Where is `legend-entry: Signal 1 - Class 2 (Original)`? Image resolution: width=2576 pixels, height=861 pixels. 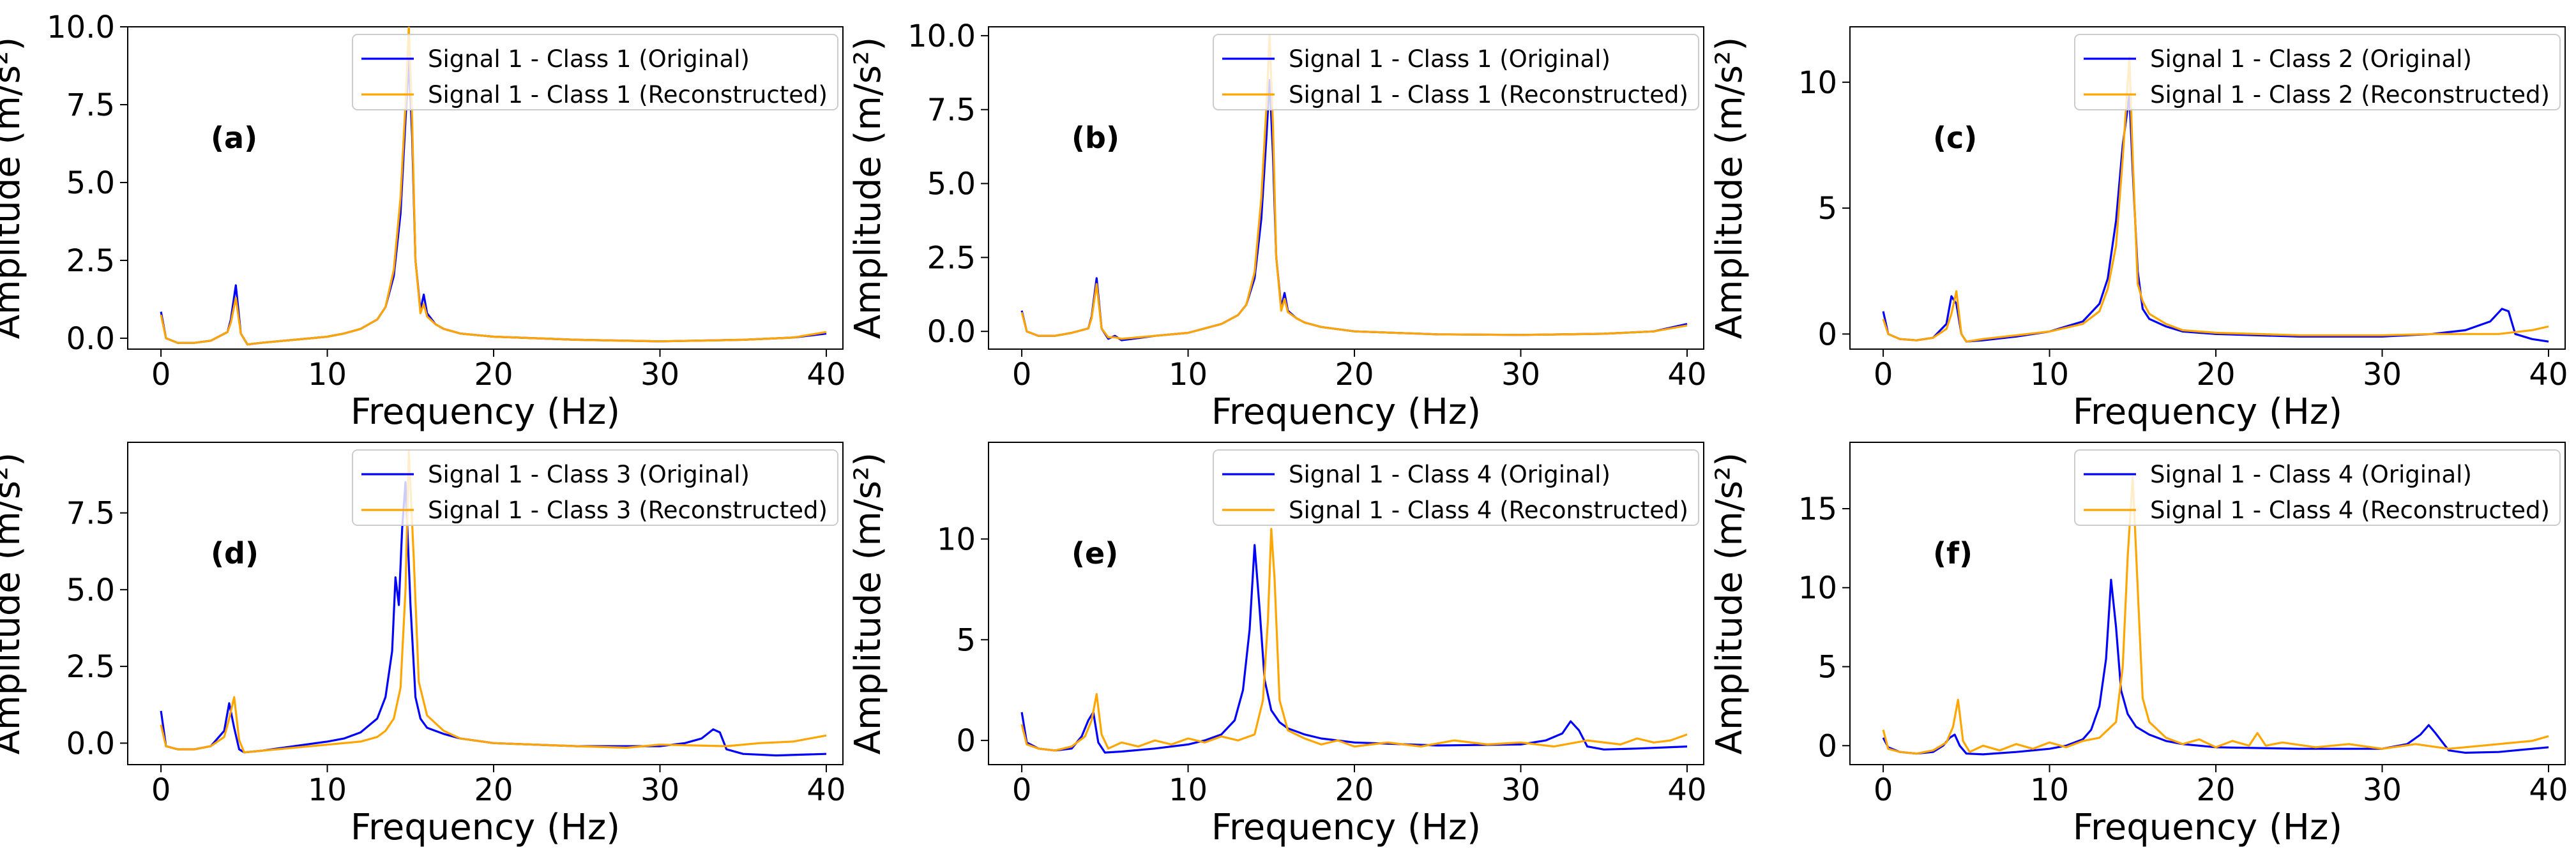
legend-entry: Signal 1 - Class 2 (Original) is located at coordinates (2311, 59).